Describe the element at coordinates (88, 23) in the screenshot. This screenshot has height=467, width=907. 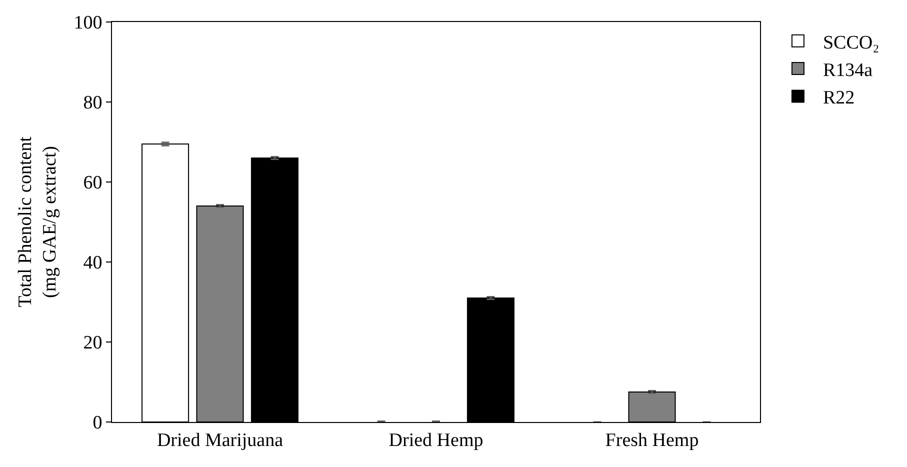
I see `y-tick-label: 100` at that location.